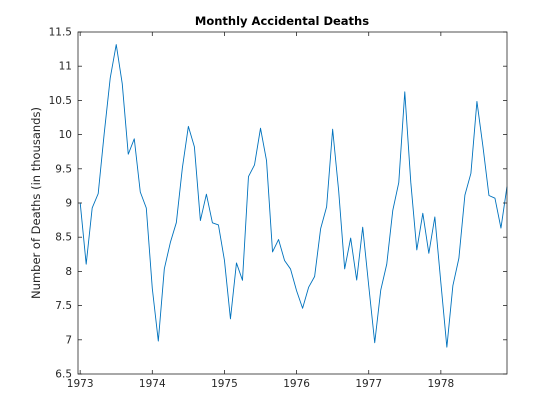 The width and height of the screenshot is (560, 420). Describe the element at coordinates (282, 21) in the screenshot. I see `chart-title: Monthly Accidental Deaths` at that location.